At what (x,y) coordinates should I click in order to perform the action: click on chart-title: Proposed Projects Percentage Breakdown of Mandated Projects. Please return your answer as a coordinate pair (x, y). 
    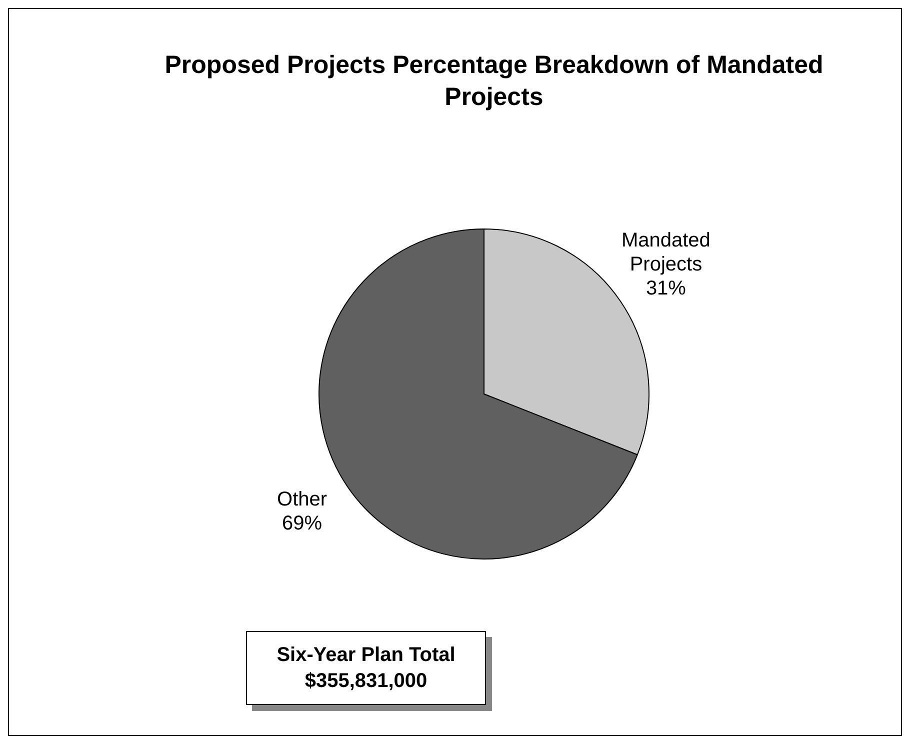
    Looking at the image, I should click on (494, 81).